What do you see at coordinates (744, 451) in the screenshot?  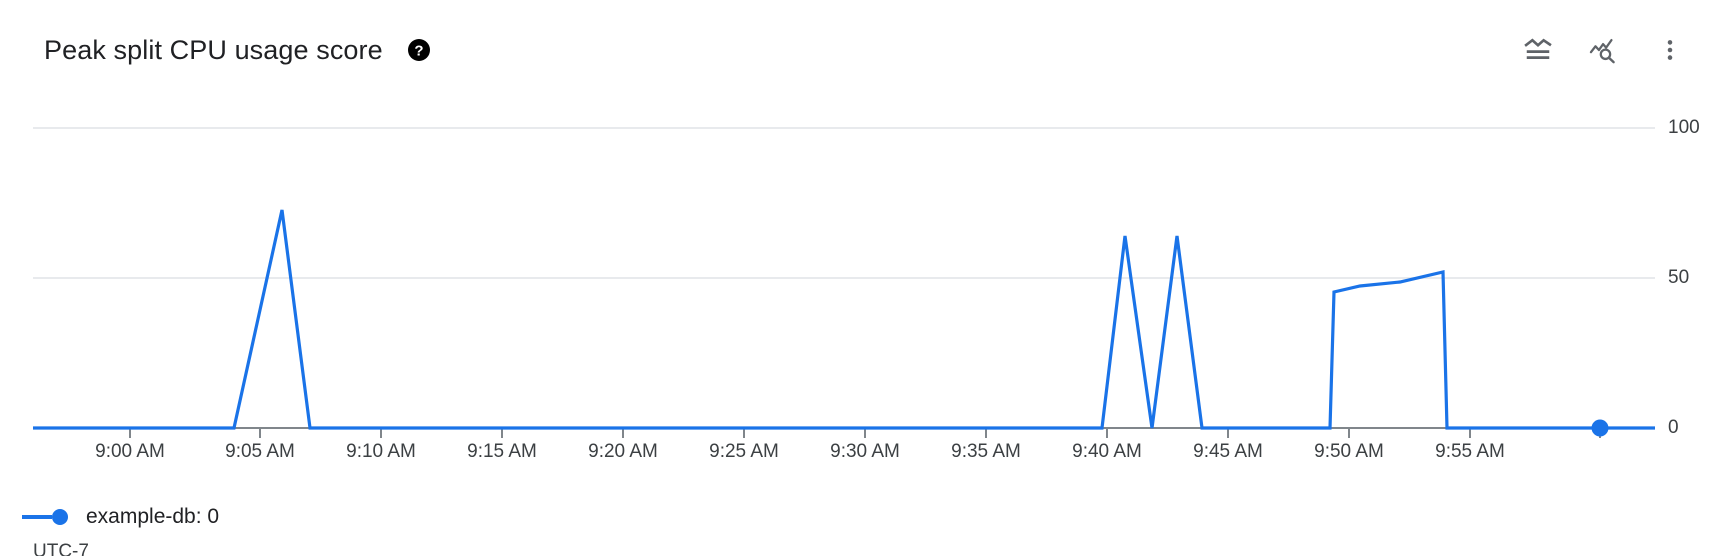 I see `xtick-label-5: 9:25 AM` at bounding box center [744, 451].